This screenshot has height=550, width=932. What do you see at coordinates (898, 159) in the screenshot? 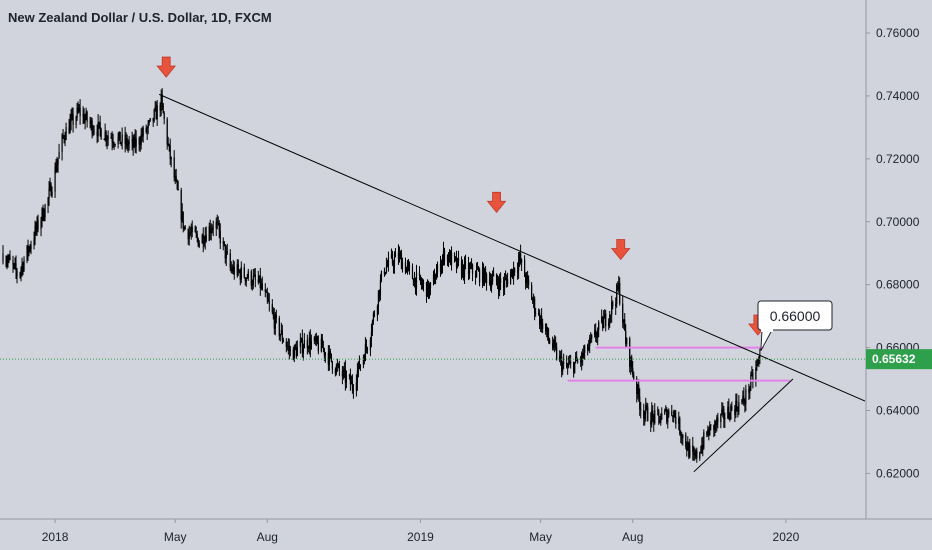
I see `y-tick-label: 0.72000` at bounding box center [898, 159].